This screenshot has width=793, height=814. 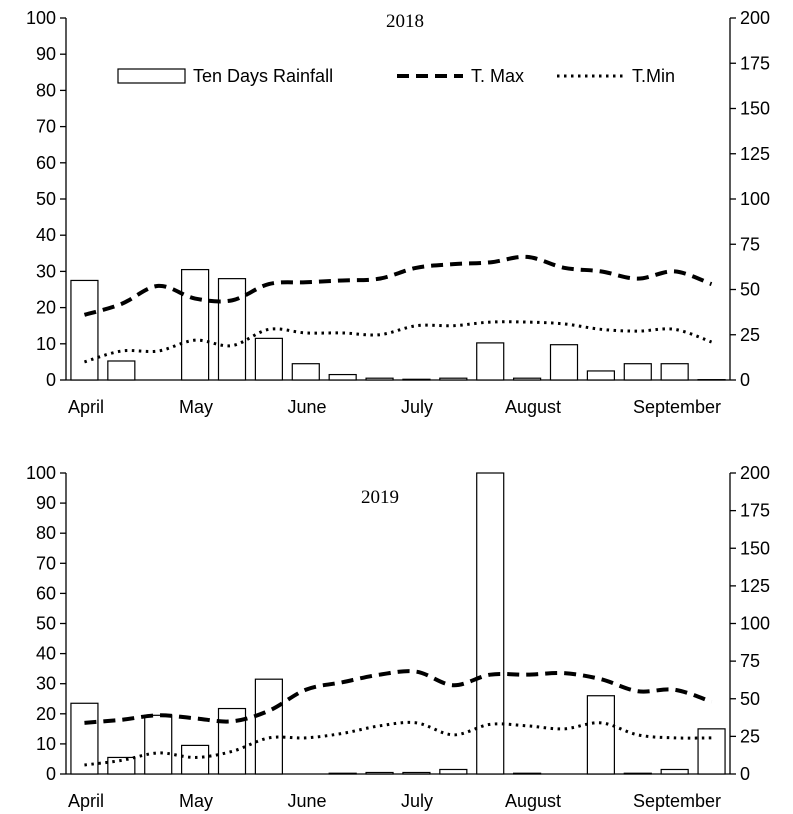 I want to click on legend-tmax-label: T. Max, so click(x=497, y=76).